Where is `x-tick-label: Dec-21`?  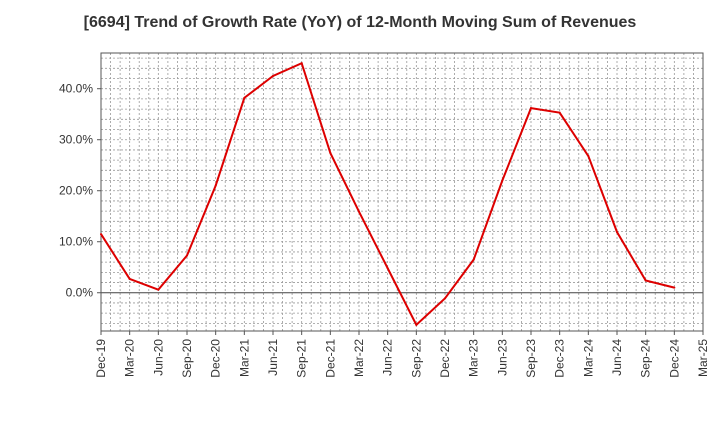 x-tick-label: Dec-21 is located at coordinates (330, 358).